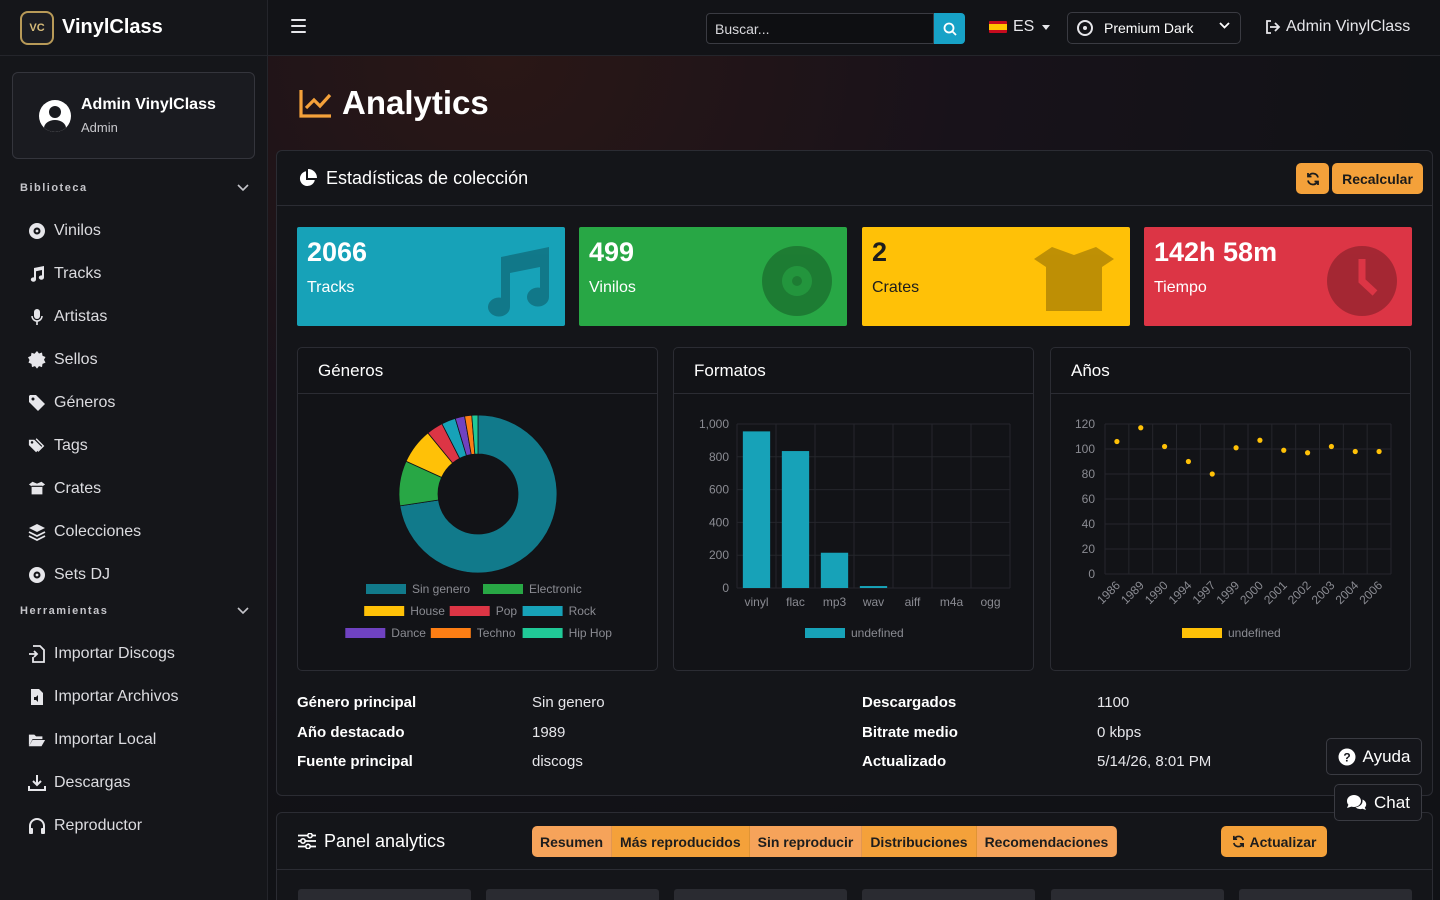  Describe the element at coordinates (1386, 756) in the screenshot. I see `help-label: Ayuda` at that location.